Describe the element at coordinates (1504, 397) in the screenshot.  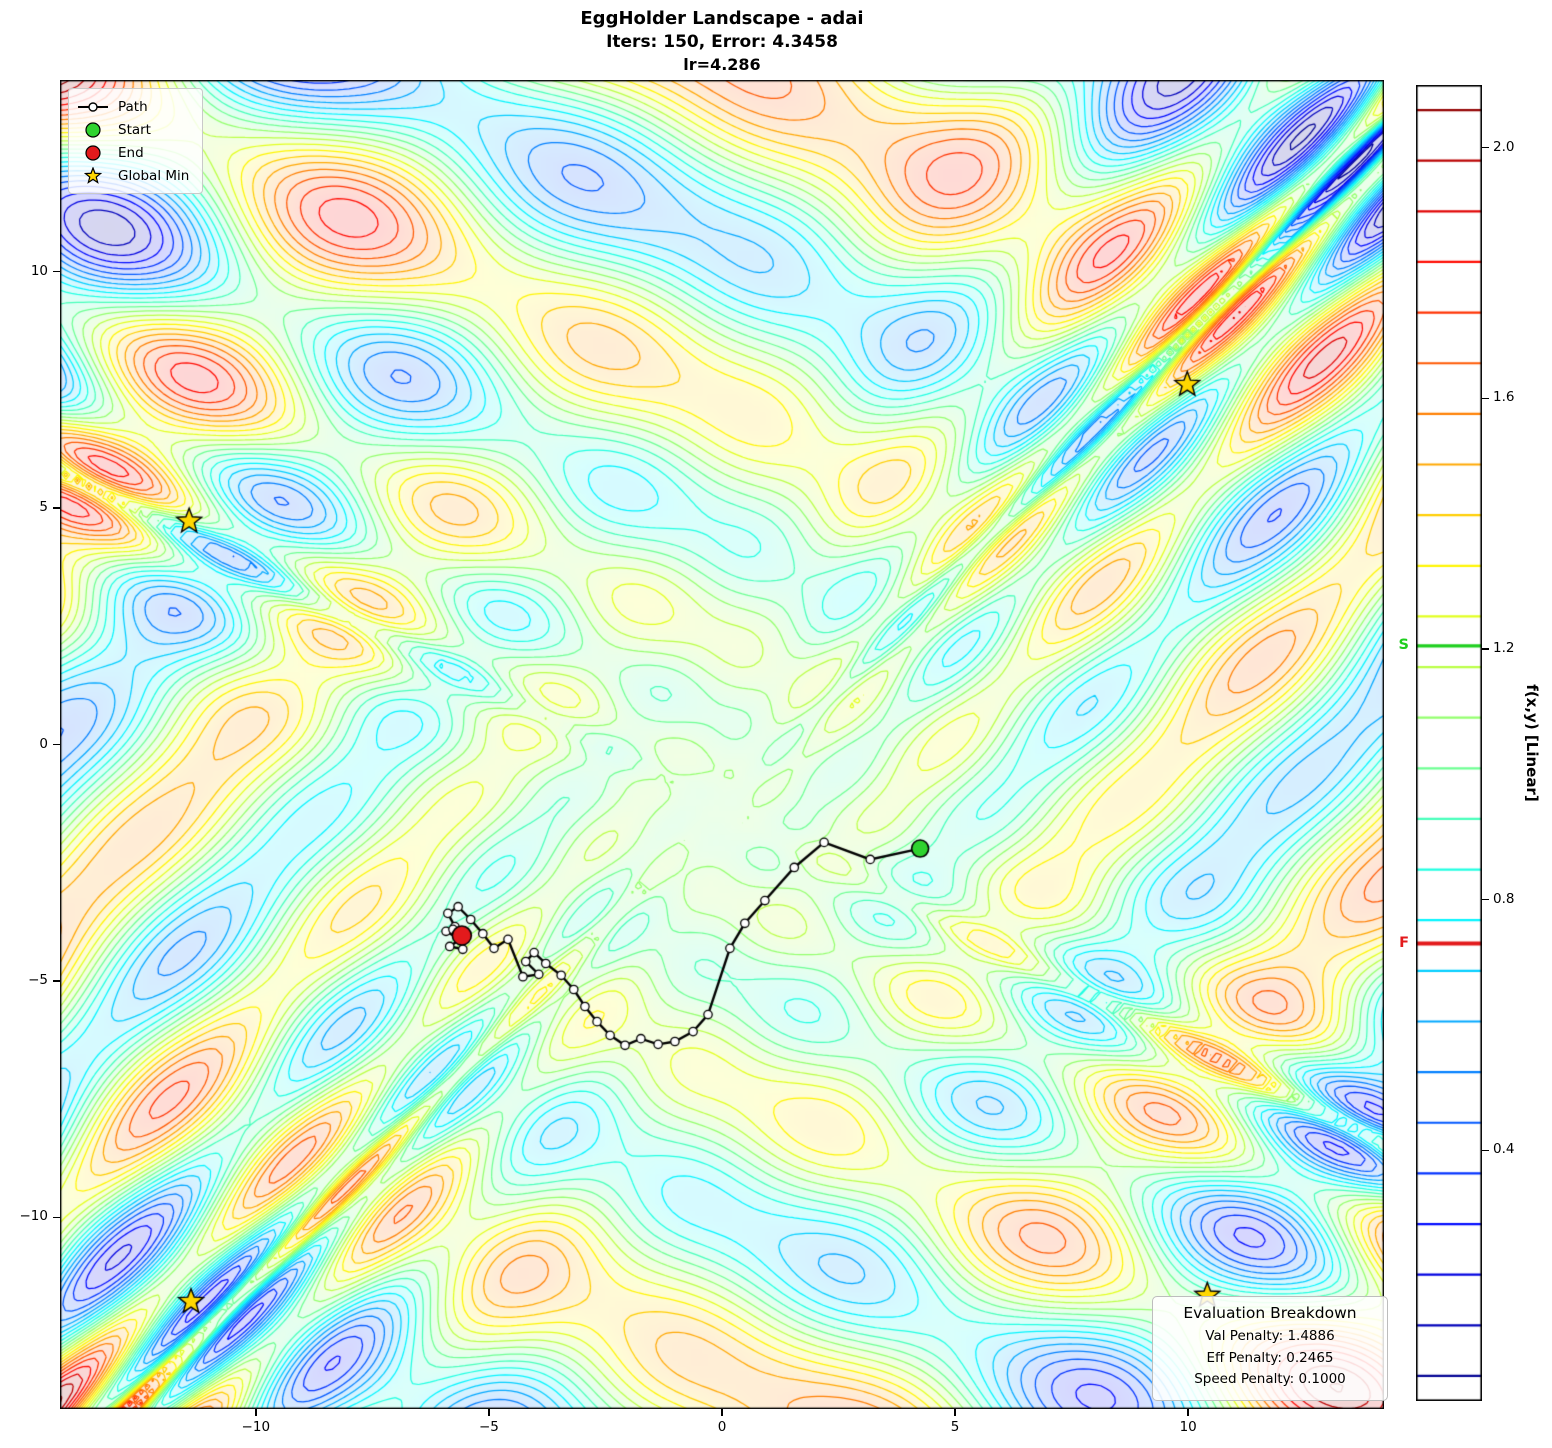
I see `colorbar-tick-label: 1.6` at that location.